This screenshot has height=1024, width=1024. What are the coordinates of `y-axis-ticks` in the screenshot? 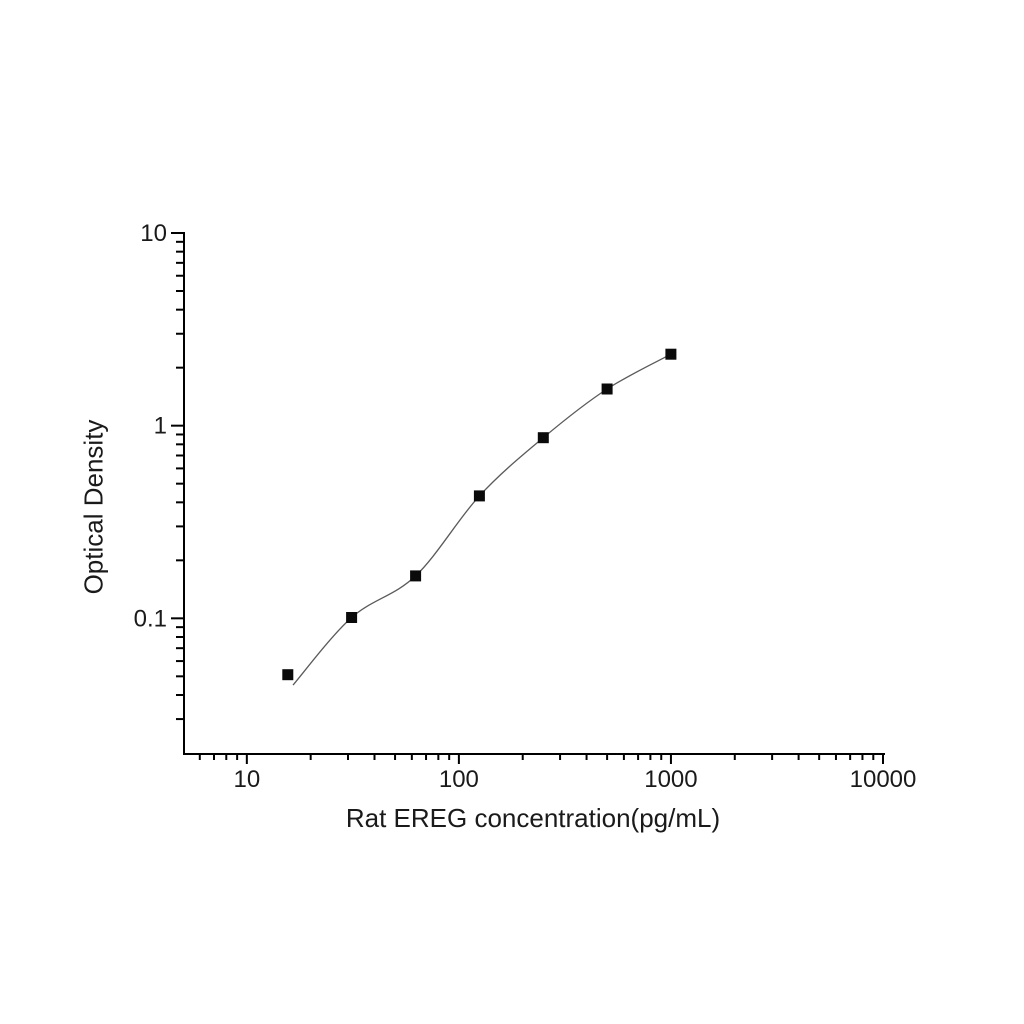 It's located at (177, 476).